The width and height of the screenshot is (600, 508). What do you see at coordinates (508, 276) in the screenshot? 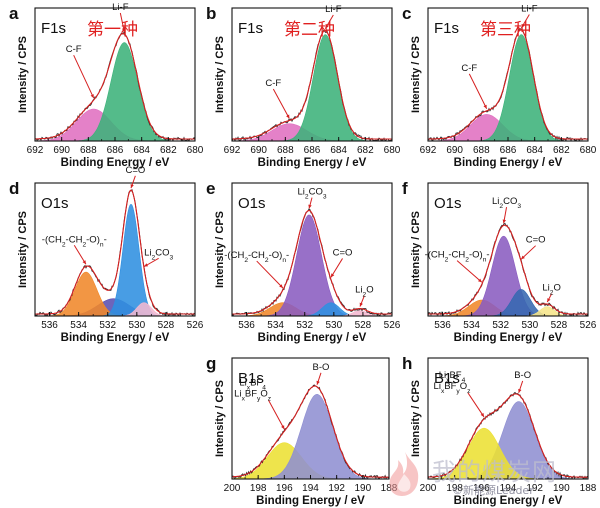
I see `peak-component-li2co3` at bounding box center [508, 276].